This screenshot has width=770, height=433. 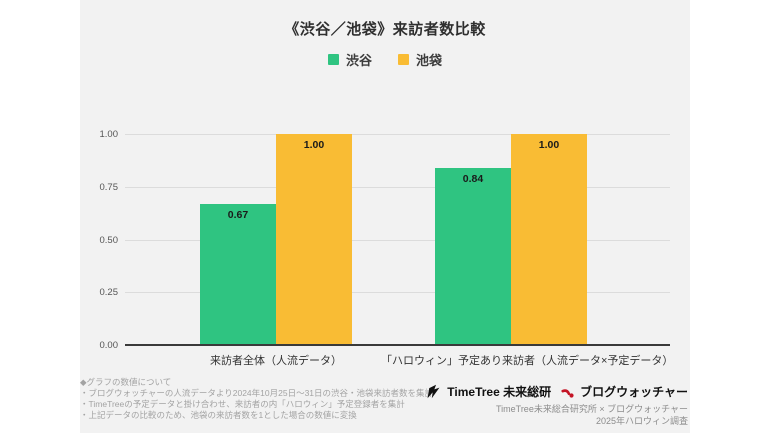 I want to click on credit-line-1: TimeTree未来総合研究所 × ブログウォッチャー, so click(x=591, y=409).